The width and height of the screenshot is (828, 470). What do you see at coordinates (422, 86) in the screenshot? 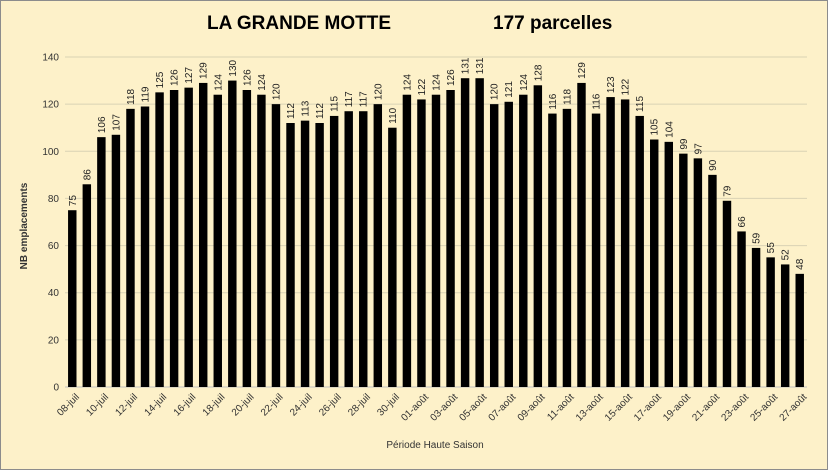
I see `data-label: 122` at bounding box center [422, 86].